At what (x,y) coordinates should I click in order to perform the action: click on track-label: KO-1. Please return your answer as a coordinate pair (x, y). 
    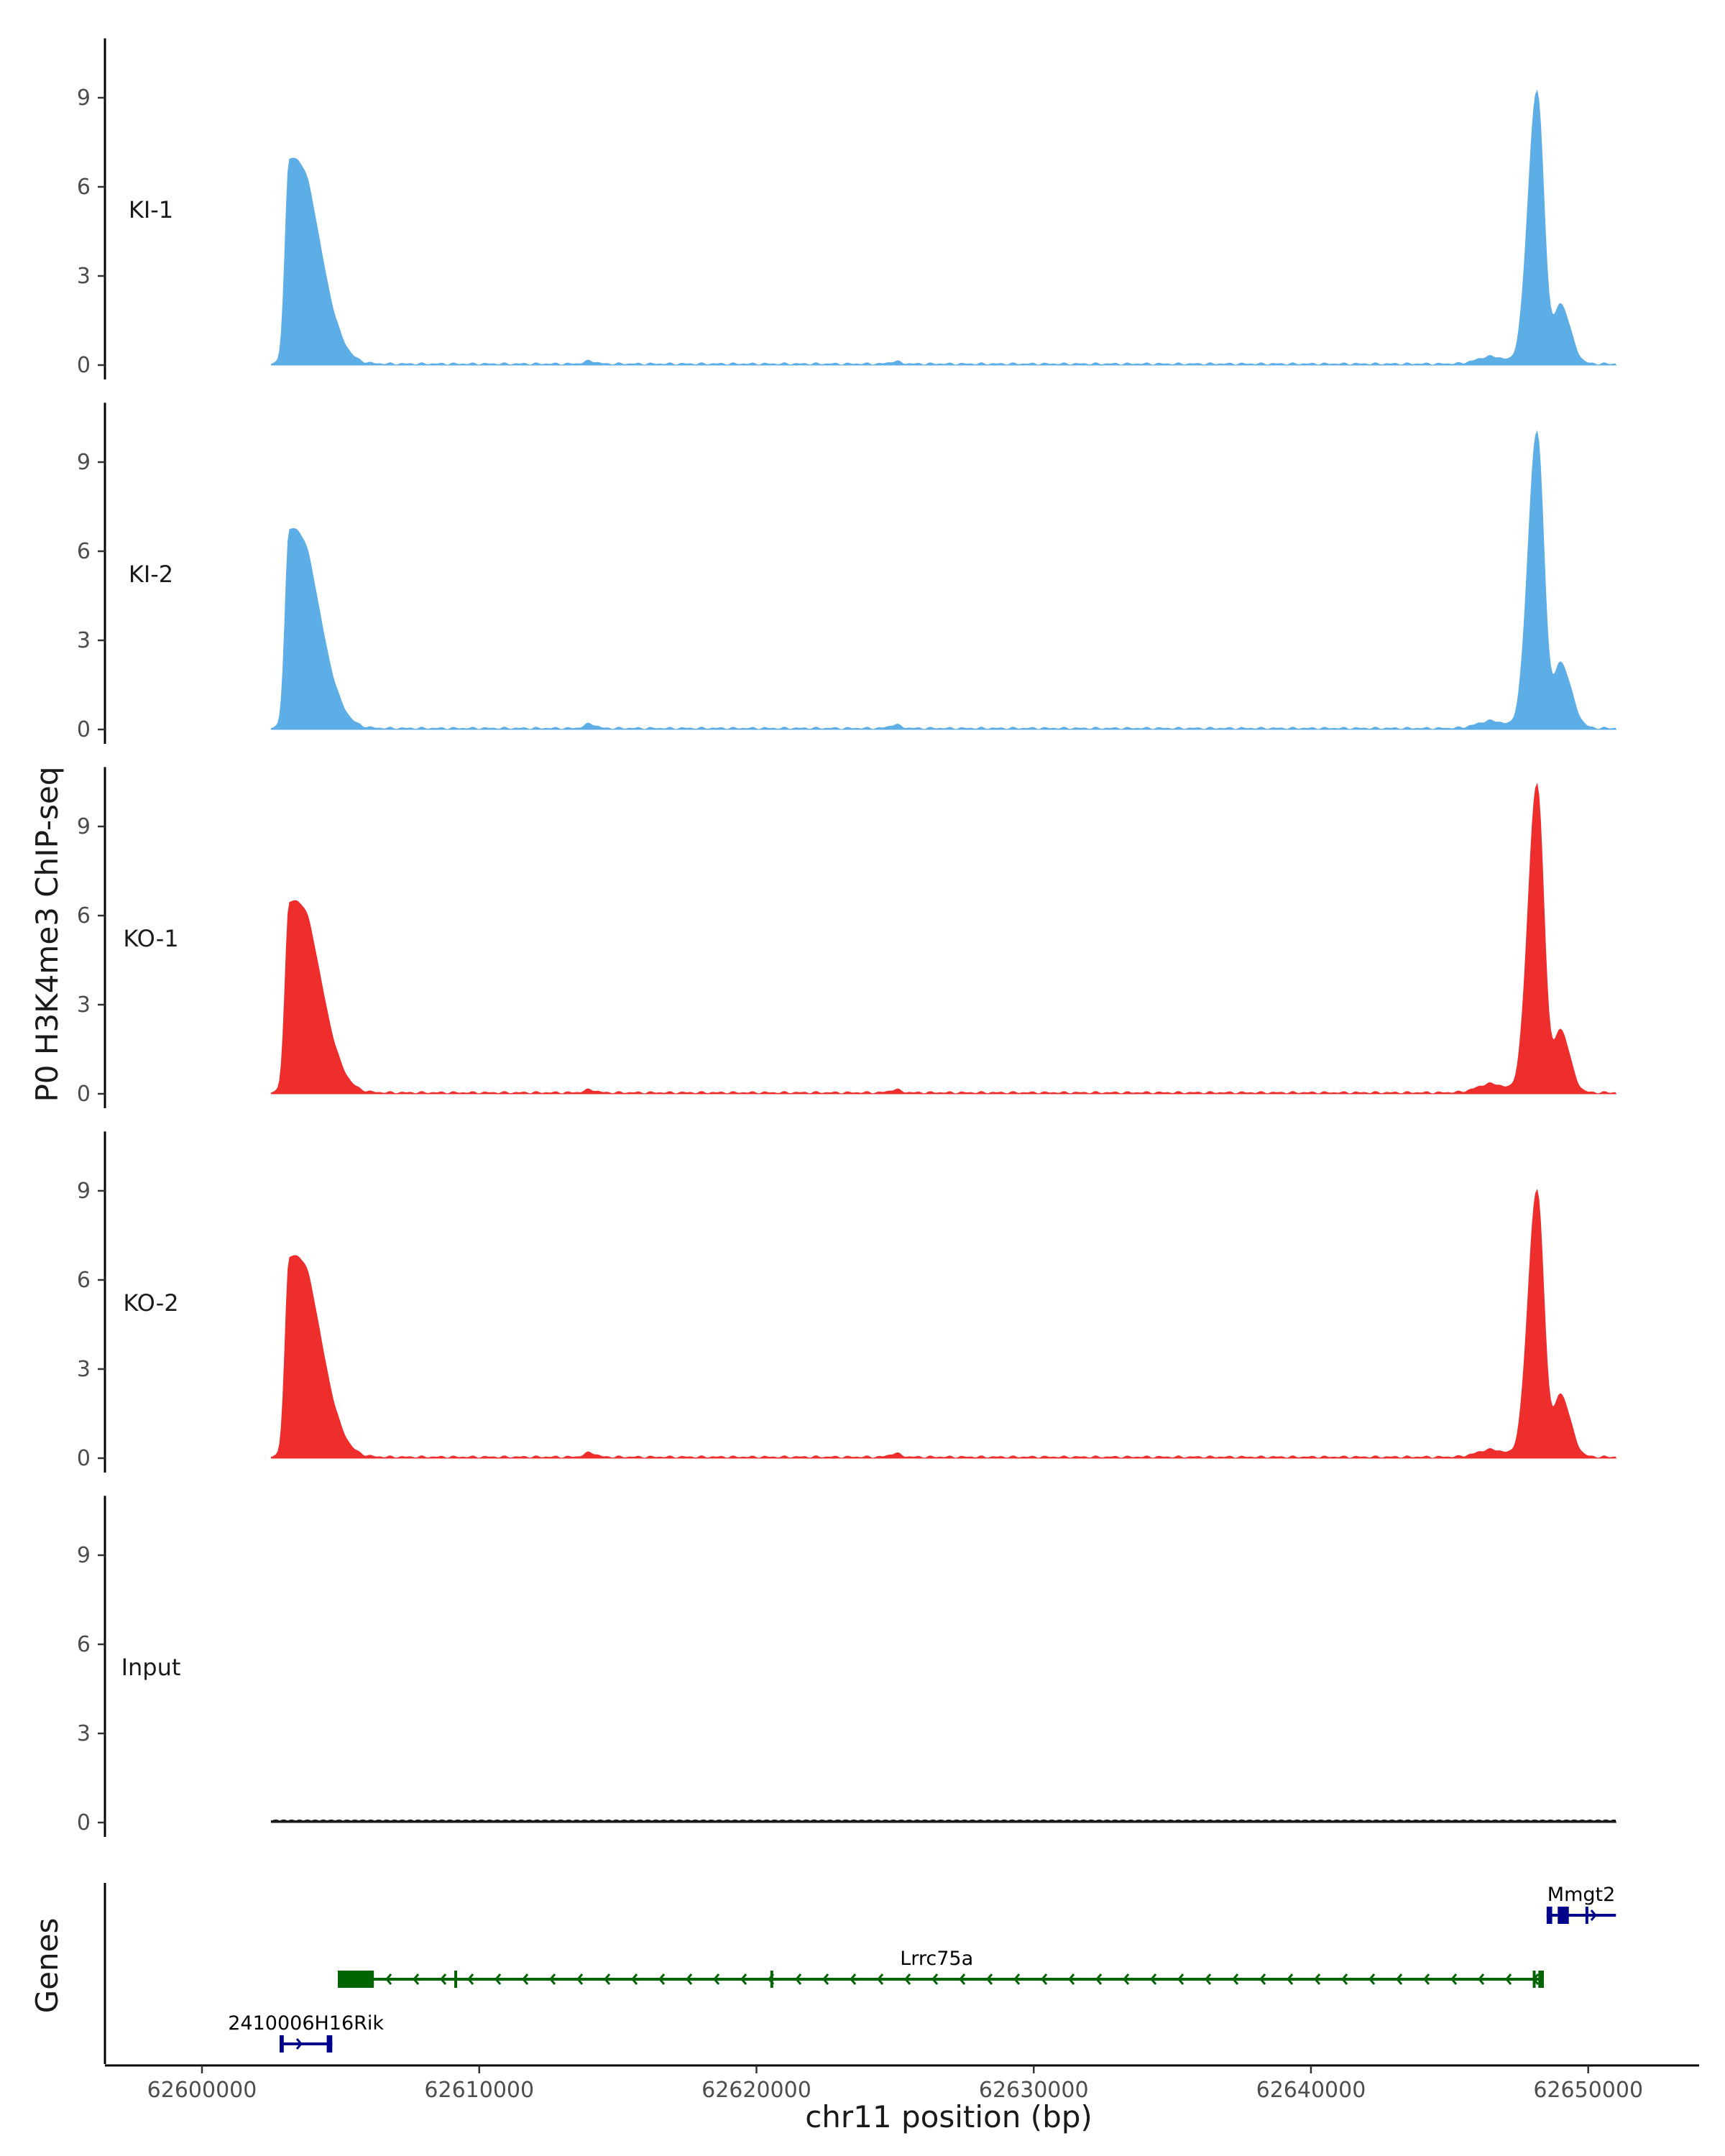
    Looking at the image, I should click on (150, 938).